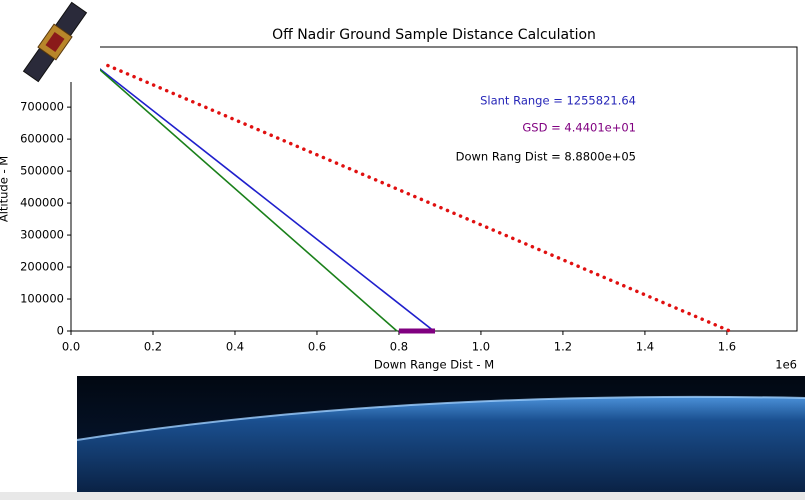 The width and height of the screenshot is (805, 500). What do you see at coordinates (42, 139) in the screenshot?
I see `y-tick-label: 600000` at bounding box center [42, 139].